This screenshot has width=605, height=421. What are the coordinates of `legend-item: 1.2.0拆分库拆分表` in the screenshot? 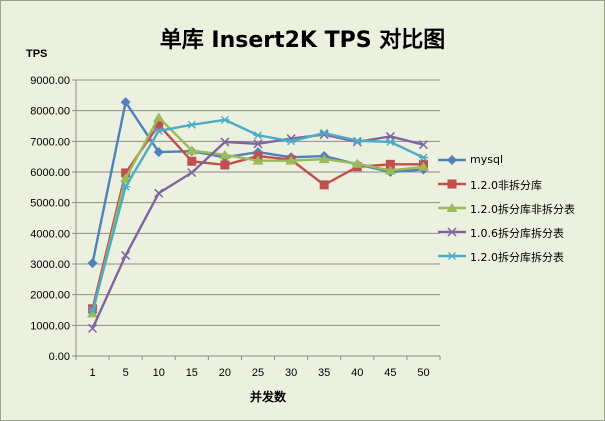 It's located at (516, 260).